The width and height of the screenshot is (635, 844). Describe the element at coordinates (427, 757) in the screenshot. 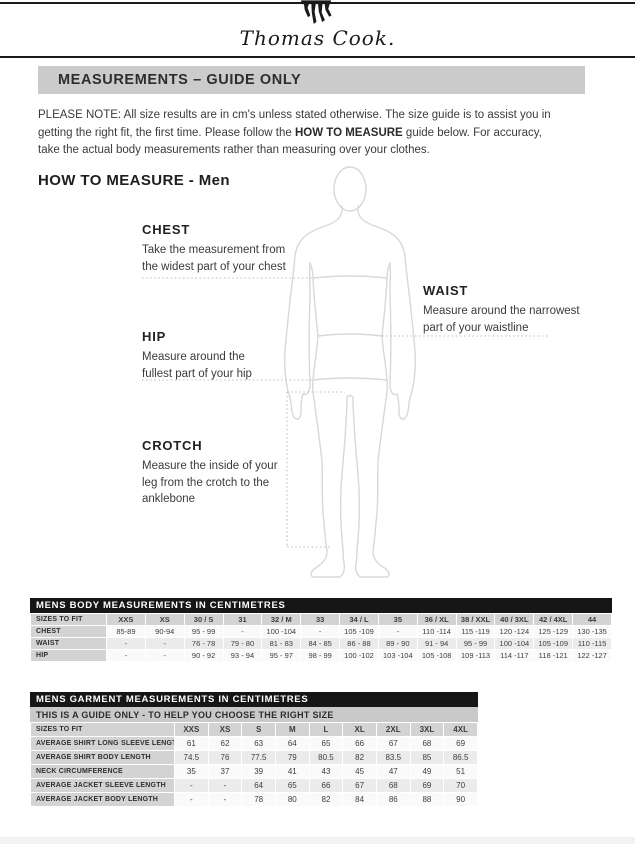

I see `cell-value: 85` at that location.